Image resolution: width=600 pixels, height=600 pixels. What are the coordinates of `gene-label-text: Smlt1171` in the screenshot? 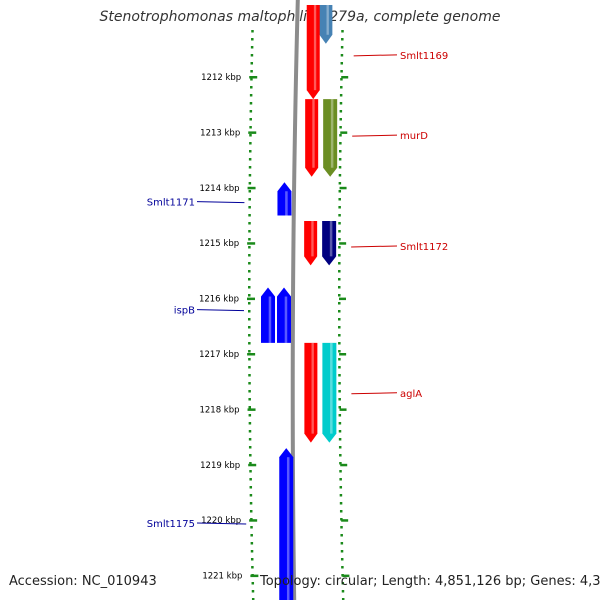 It's located at (171, 203).